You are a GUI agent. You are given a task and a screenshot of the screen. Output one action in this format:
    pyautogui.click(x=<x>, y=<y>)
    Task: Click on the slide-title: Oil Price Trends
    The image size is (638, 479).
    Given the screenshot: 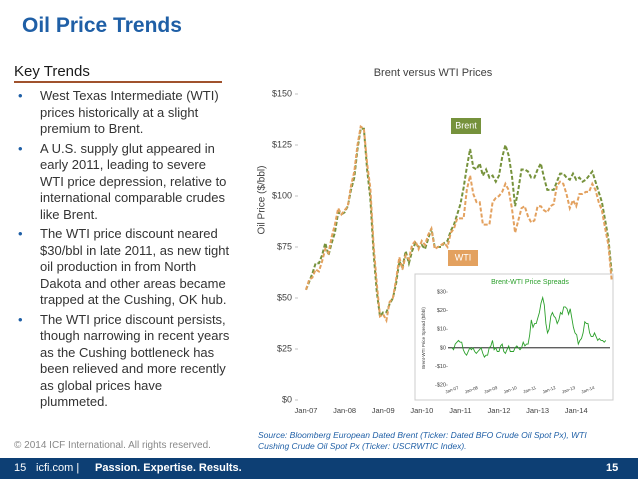 What is the action you would take?
    pyautogui.click(x=102, y=25)
    